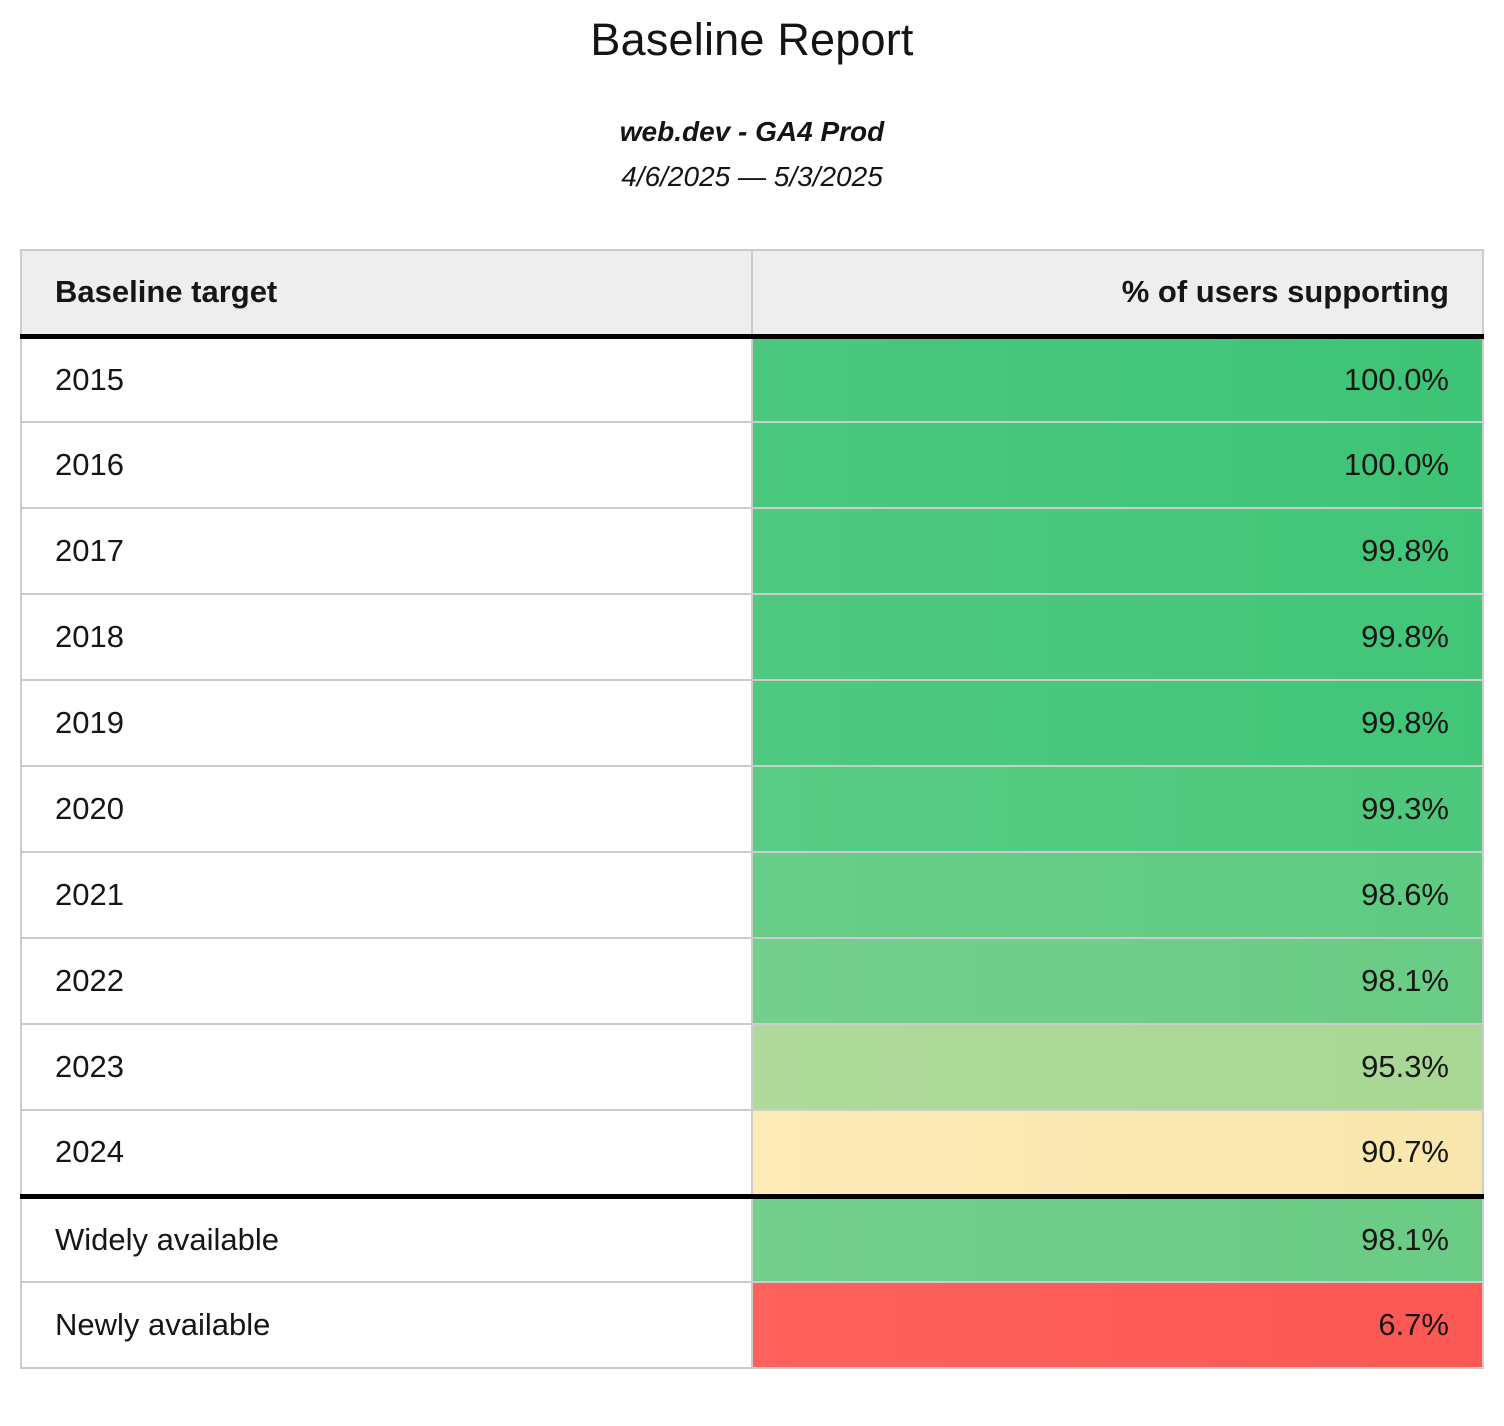 The width and height of the screenshot is (1504, 1426). Describe the element at coordinates (386, 550) in the screenshot. I see `baseline-target-cell: 2017` at that location.